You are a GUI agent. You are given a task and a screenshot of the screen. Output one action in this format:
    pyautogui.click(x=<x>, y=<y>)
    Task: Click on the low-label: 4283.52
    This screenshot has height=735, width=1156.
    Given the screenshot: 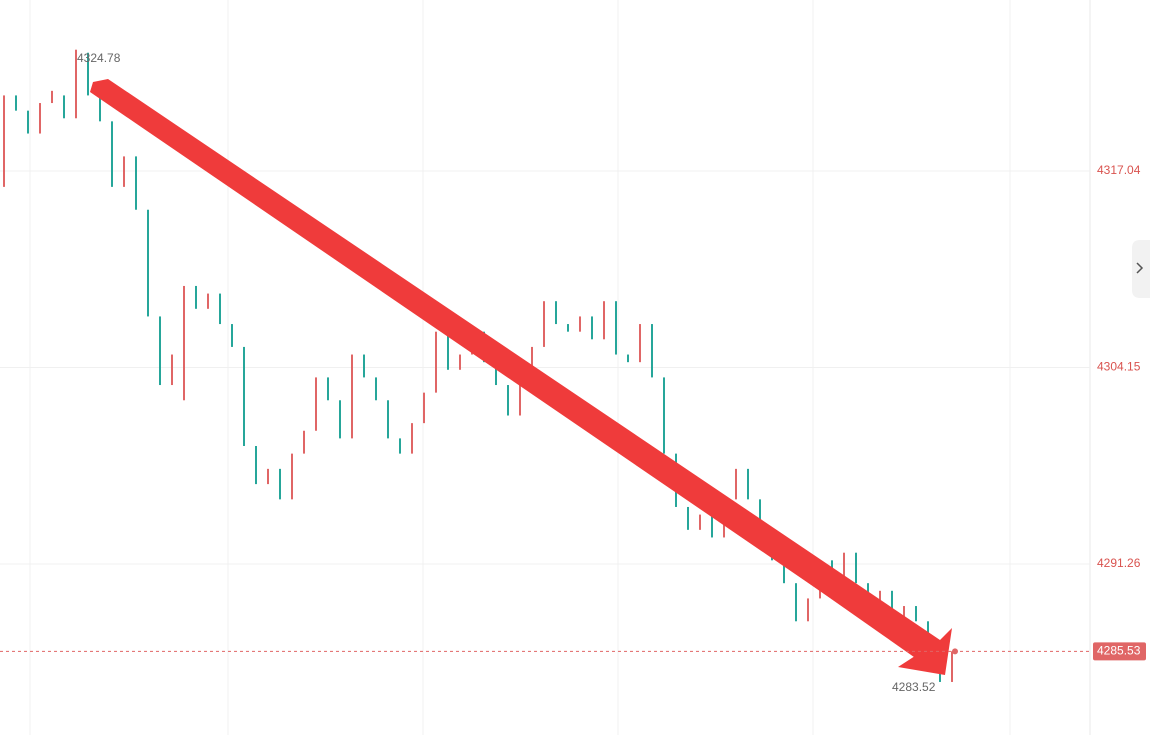 What is the action you would take?
    pyautogui.click(x=914, y=687)
    